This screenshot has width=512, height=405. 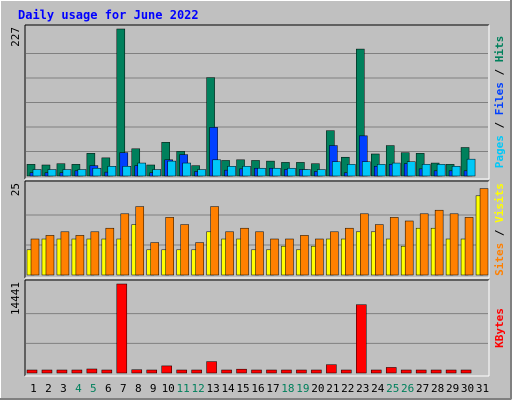 What do you see at coordinates (272, 388) in the screenshot?
I see `x-tick-label: 17` at bounding box center [272, 388].